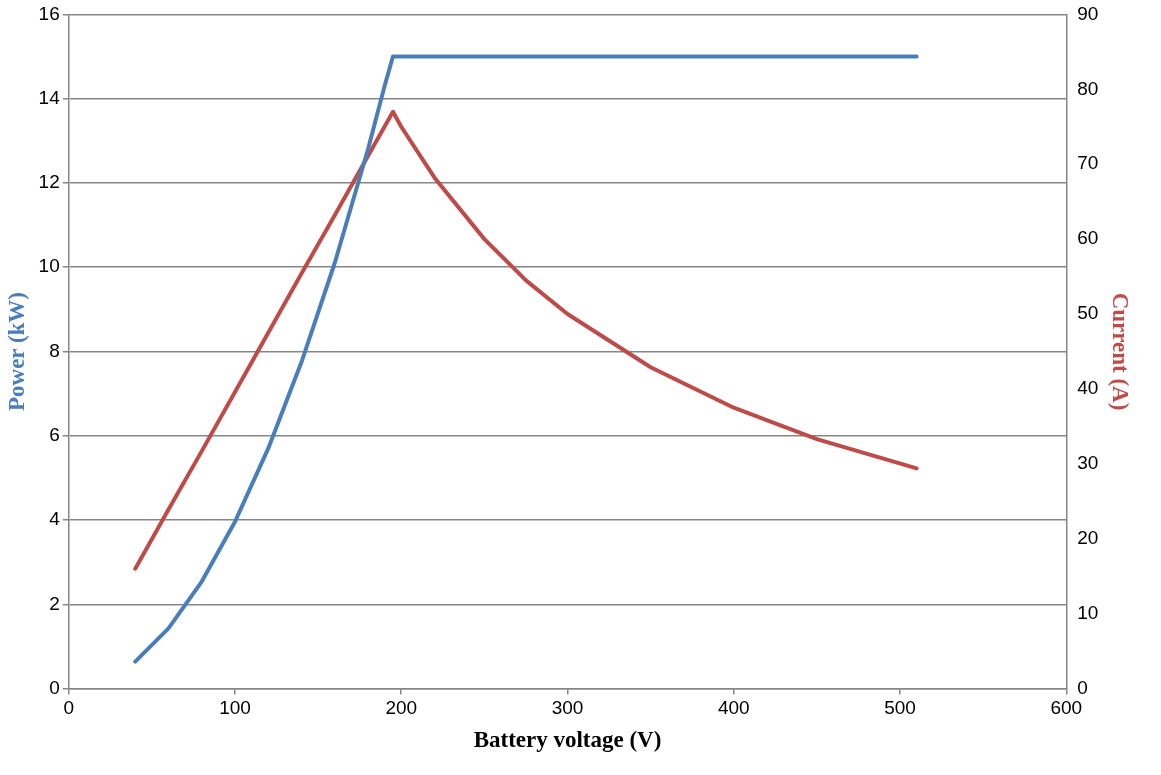  I want to click on y2-tick-label: 80, so click(1088, 88).